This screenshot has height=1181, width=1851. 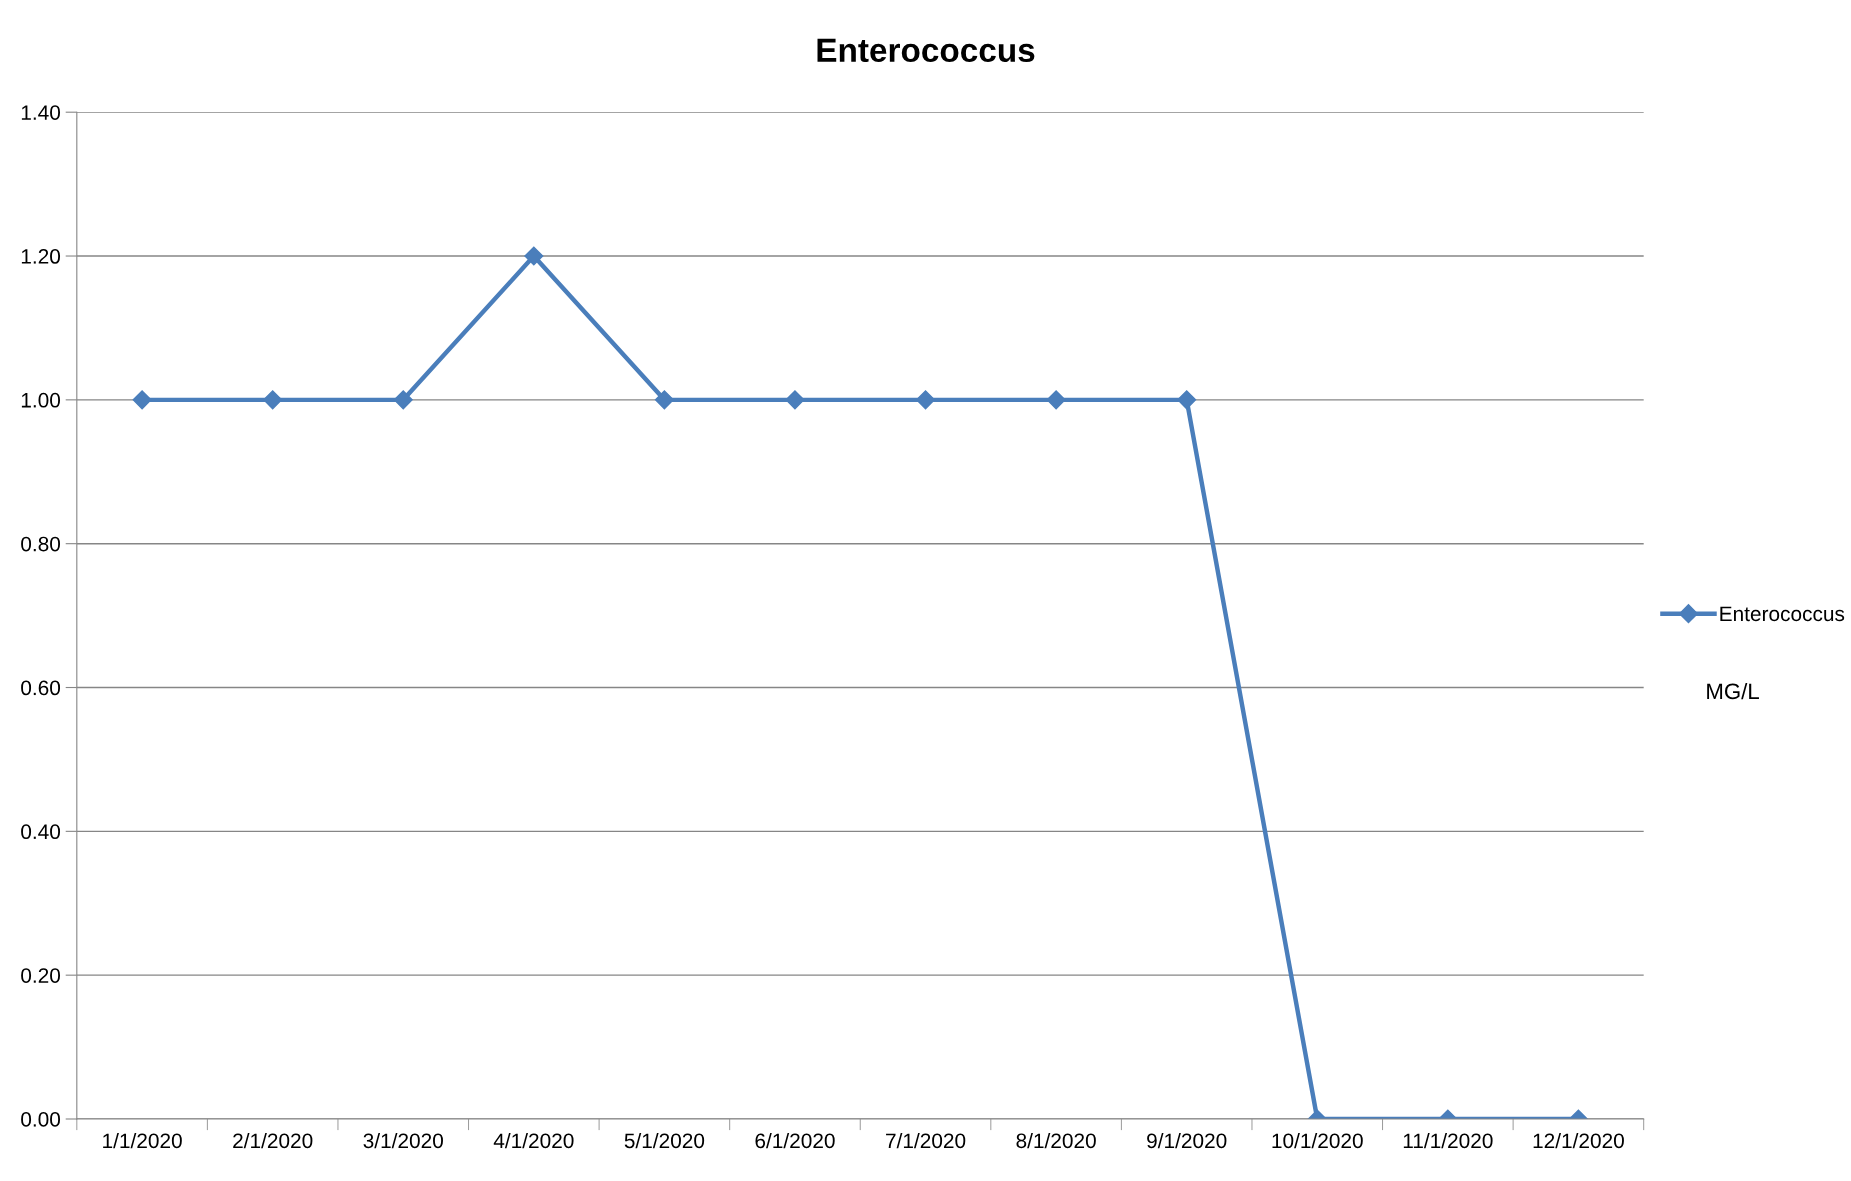 What do you see at coordinates (1578, 1140) in the screenshot?
I see `x-tick-label: 12/1/2020` at bounding box center [1578, 1140].